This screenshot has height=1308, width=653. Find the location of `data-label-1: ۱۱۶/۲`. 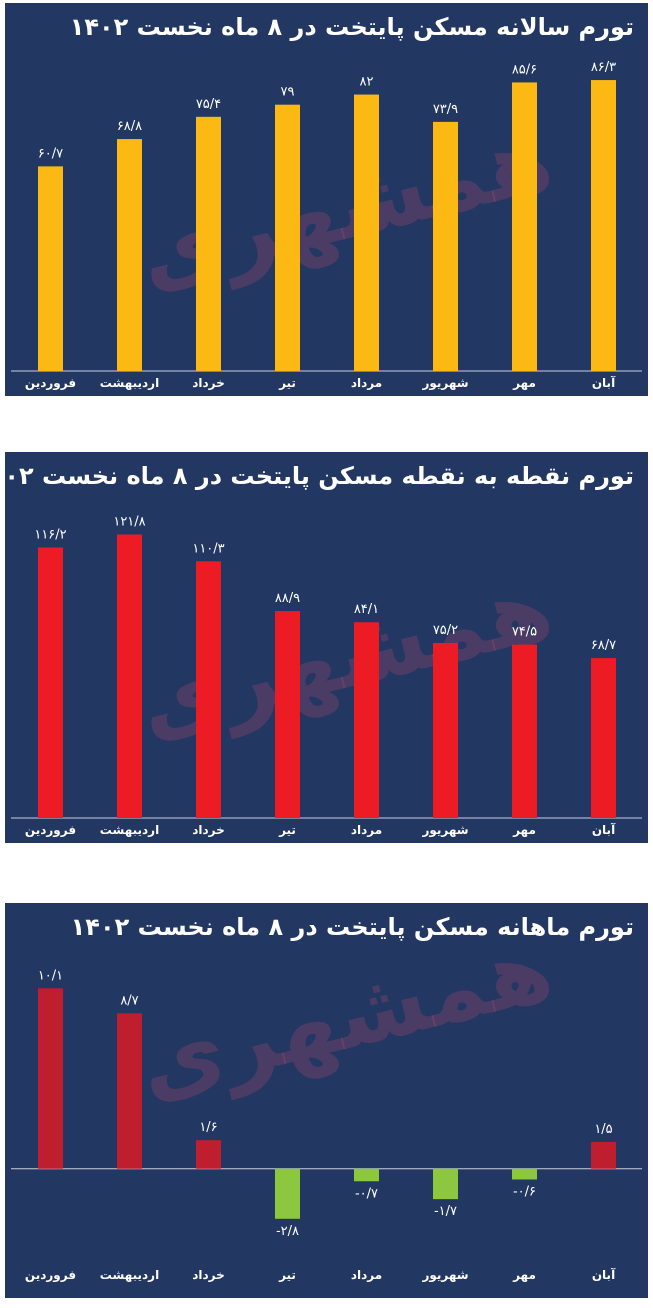

data-label-1: ۱۱۶/۲ is located at coordinates (50, 535).